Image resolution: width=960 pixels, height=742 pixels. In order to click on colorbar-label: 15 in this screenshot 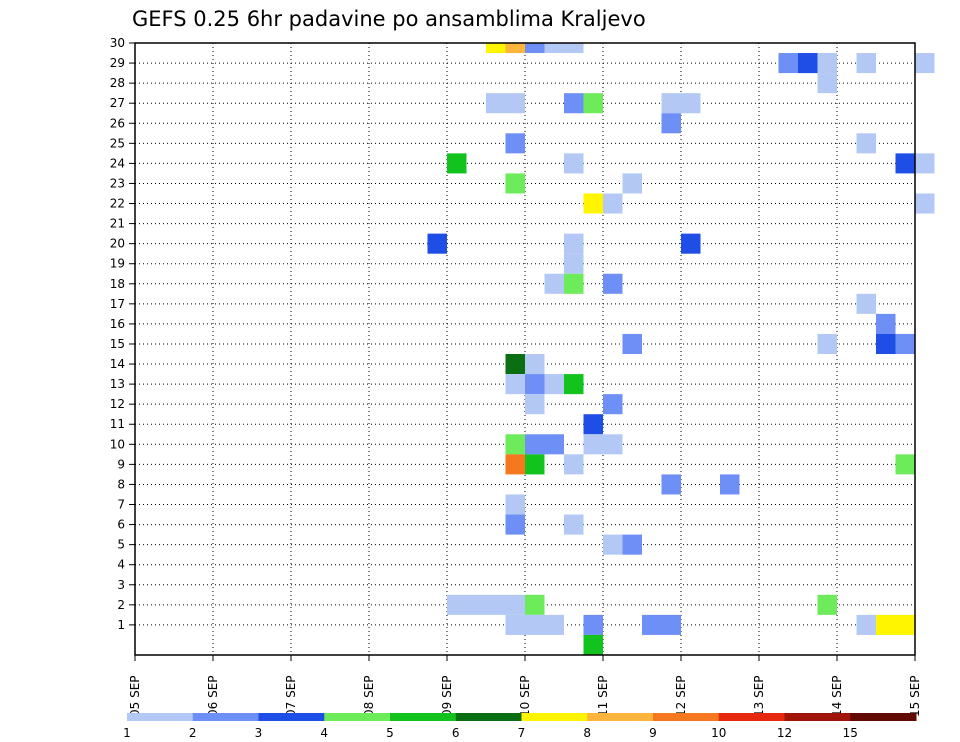, I will do `click(850, 733)`.